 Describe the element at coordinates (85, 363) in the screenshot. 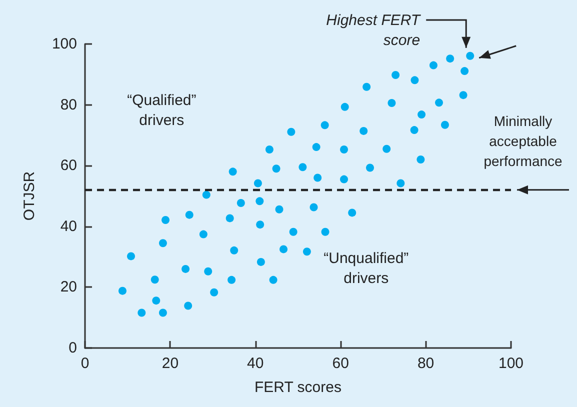

I see `x-tick-label: 0` at that location.